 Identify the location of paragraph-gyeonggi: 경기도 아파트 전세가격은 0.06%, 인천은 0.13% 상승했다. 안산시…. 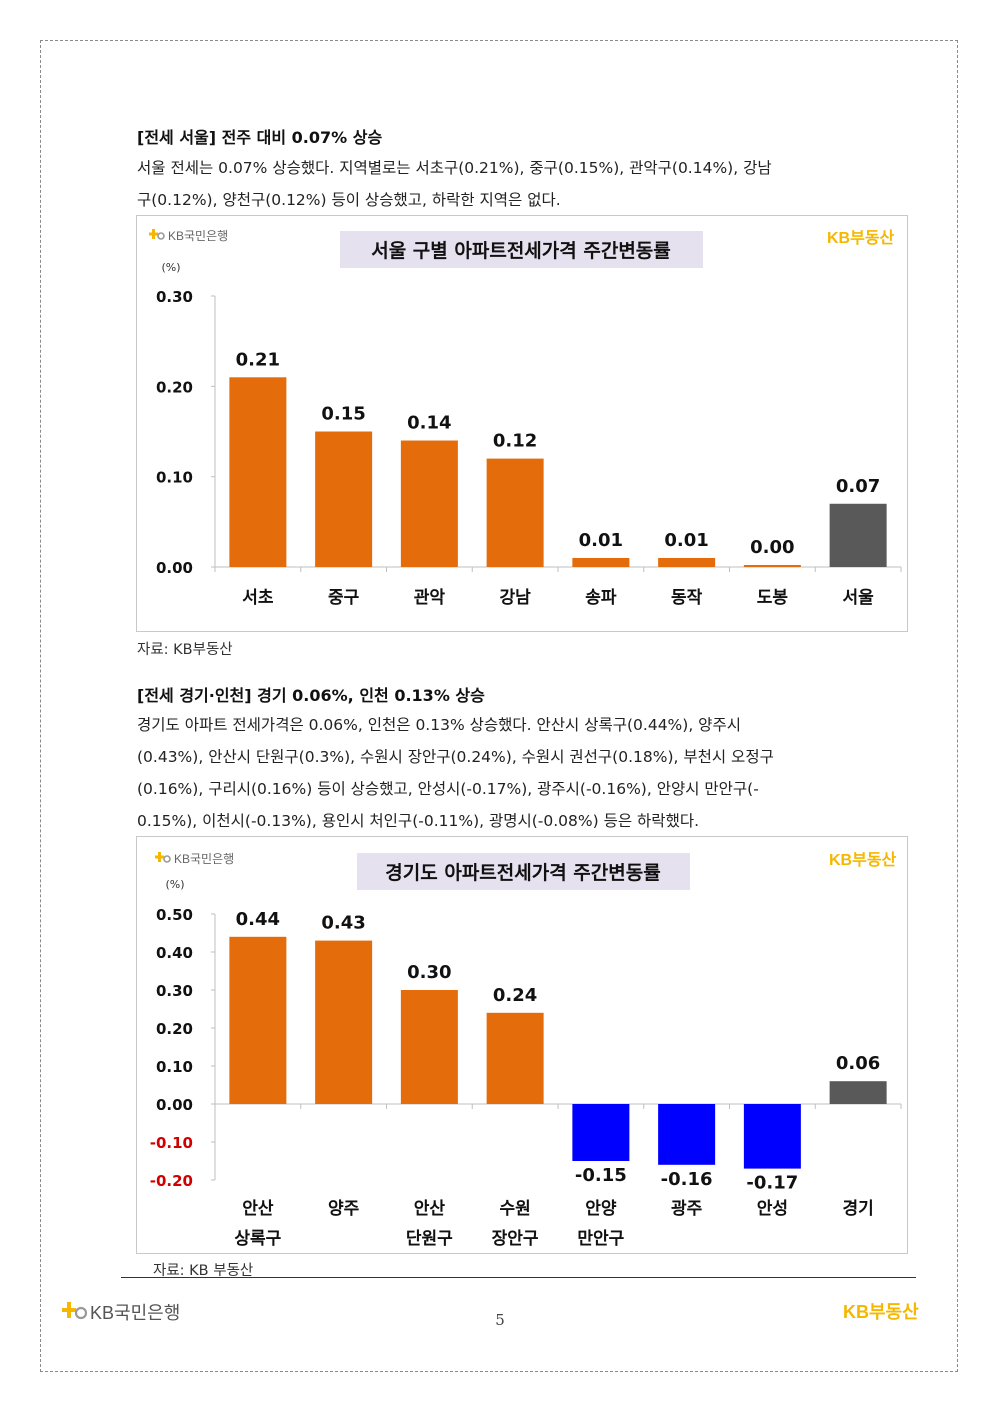
(523, 773).